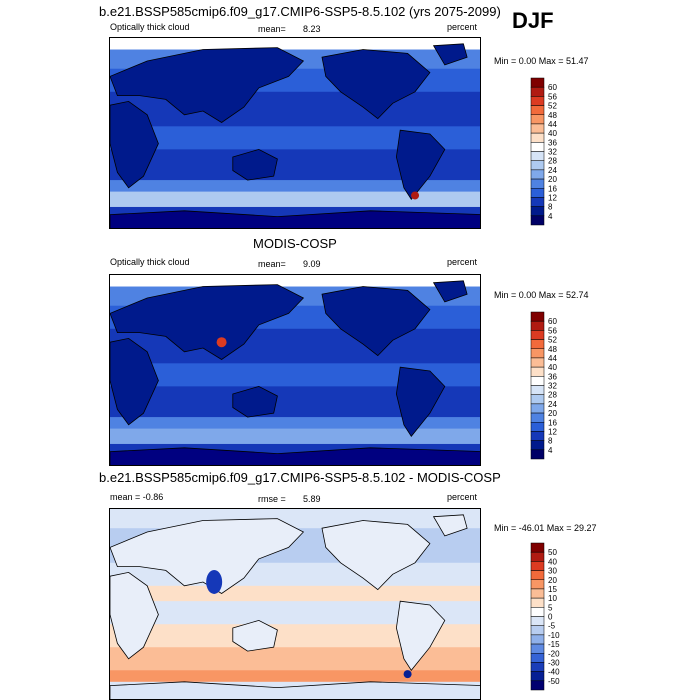  What do you see at coordinates (552, 87) in the screenshot?
I see `colorbar-1-tick-label: 60` at bounding box center [552, 87].